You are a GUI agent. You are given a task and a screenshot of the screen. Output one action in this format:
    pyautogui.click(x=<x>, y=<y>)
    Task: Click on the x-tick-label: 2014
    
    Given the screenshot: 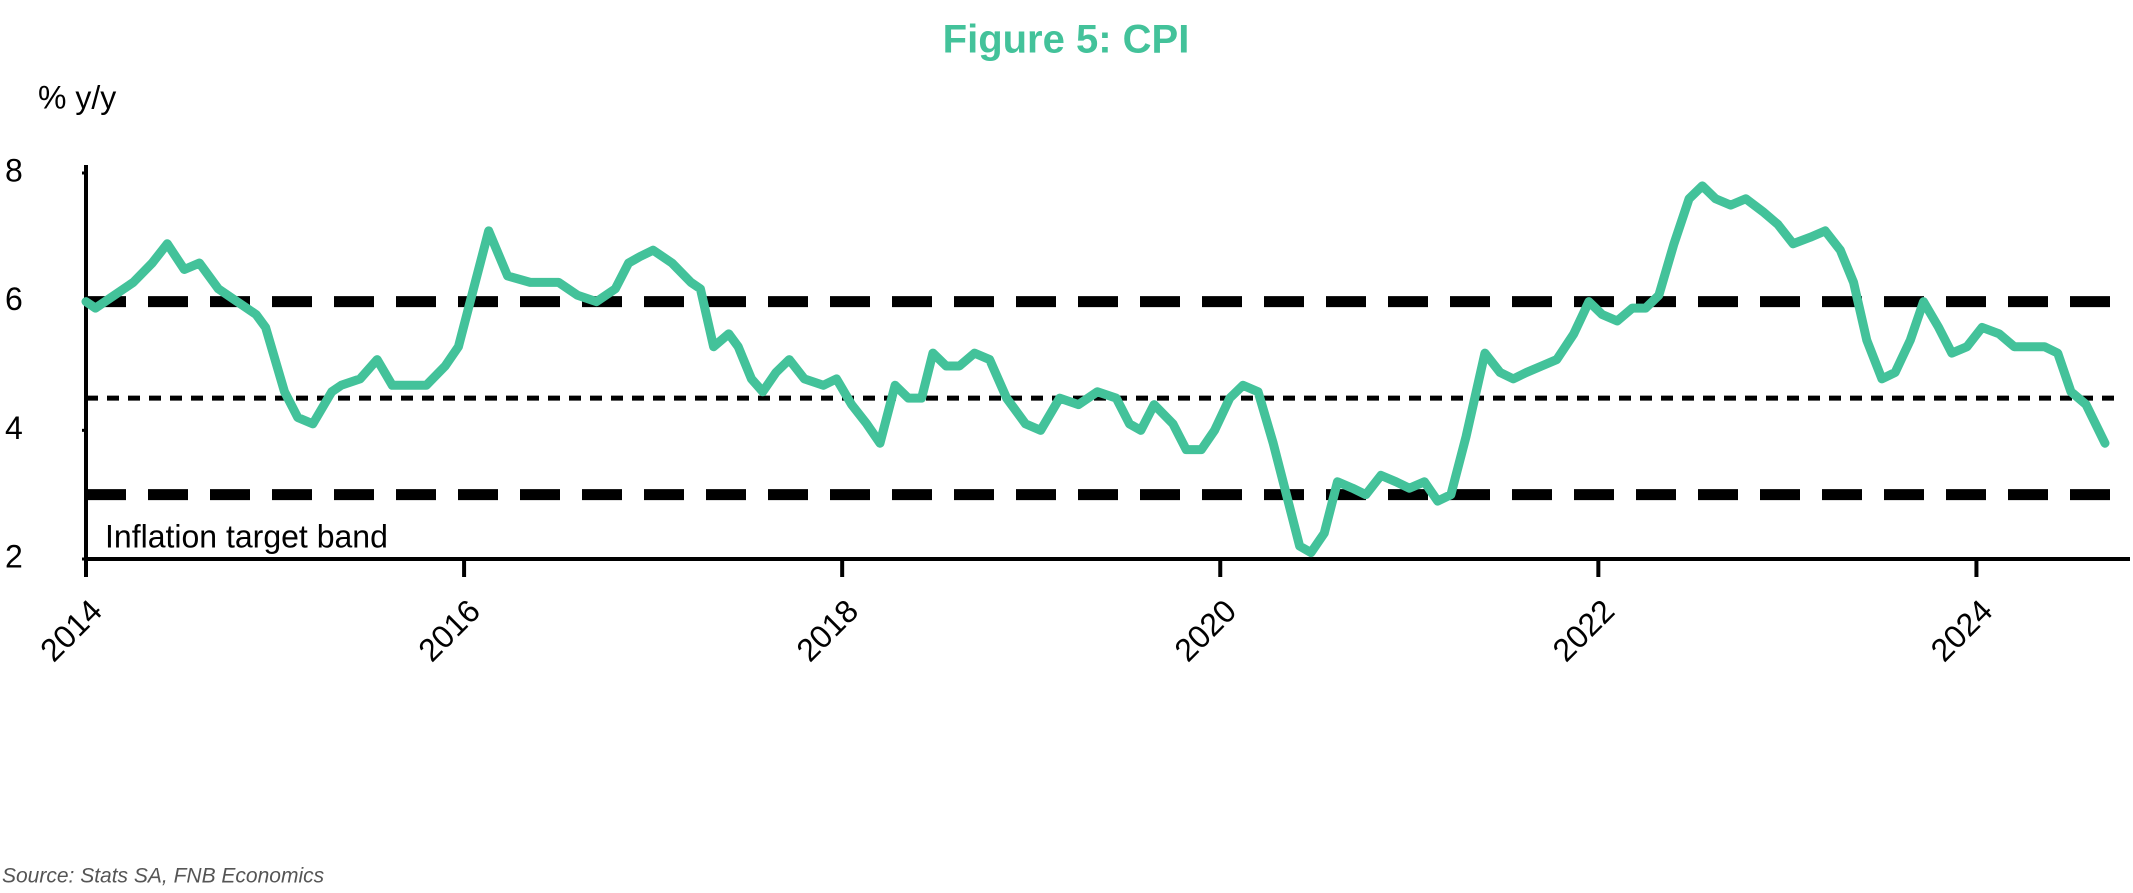 What is the action you would take?
    pyautogui.click(x=71, y=630)
    